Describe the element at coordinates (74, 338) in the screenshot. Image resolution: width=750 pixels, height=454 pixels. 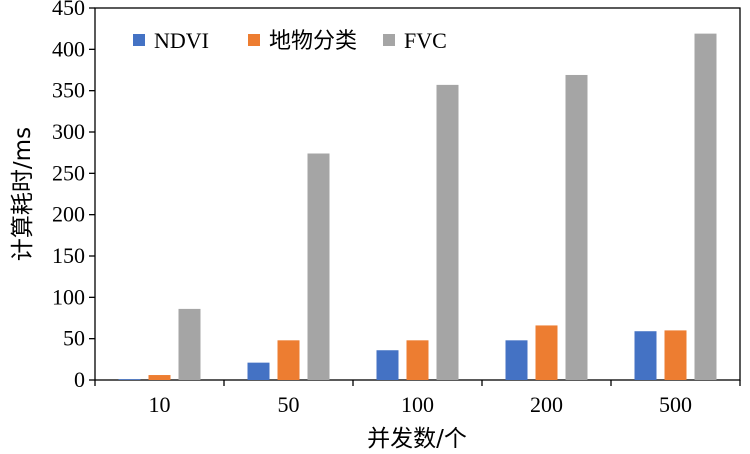
I see `y-tick-label: 50` at that location.